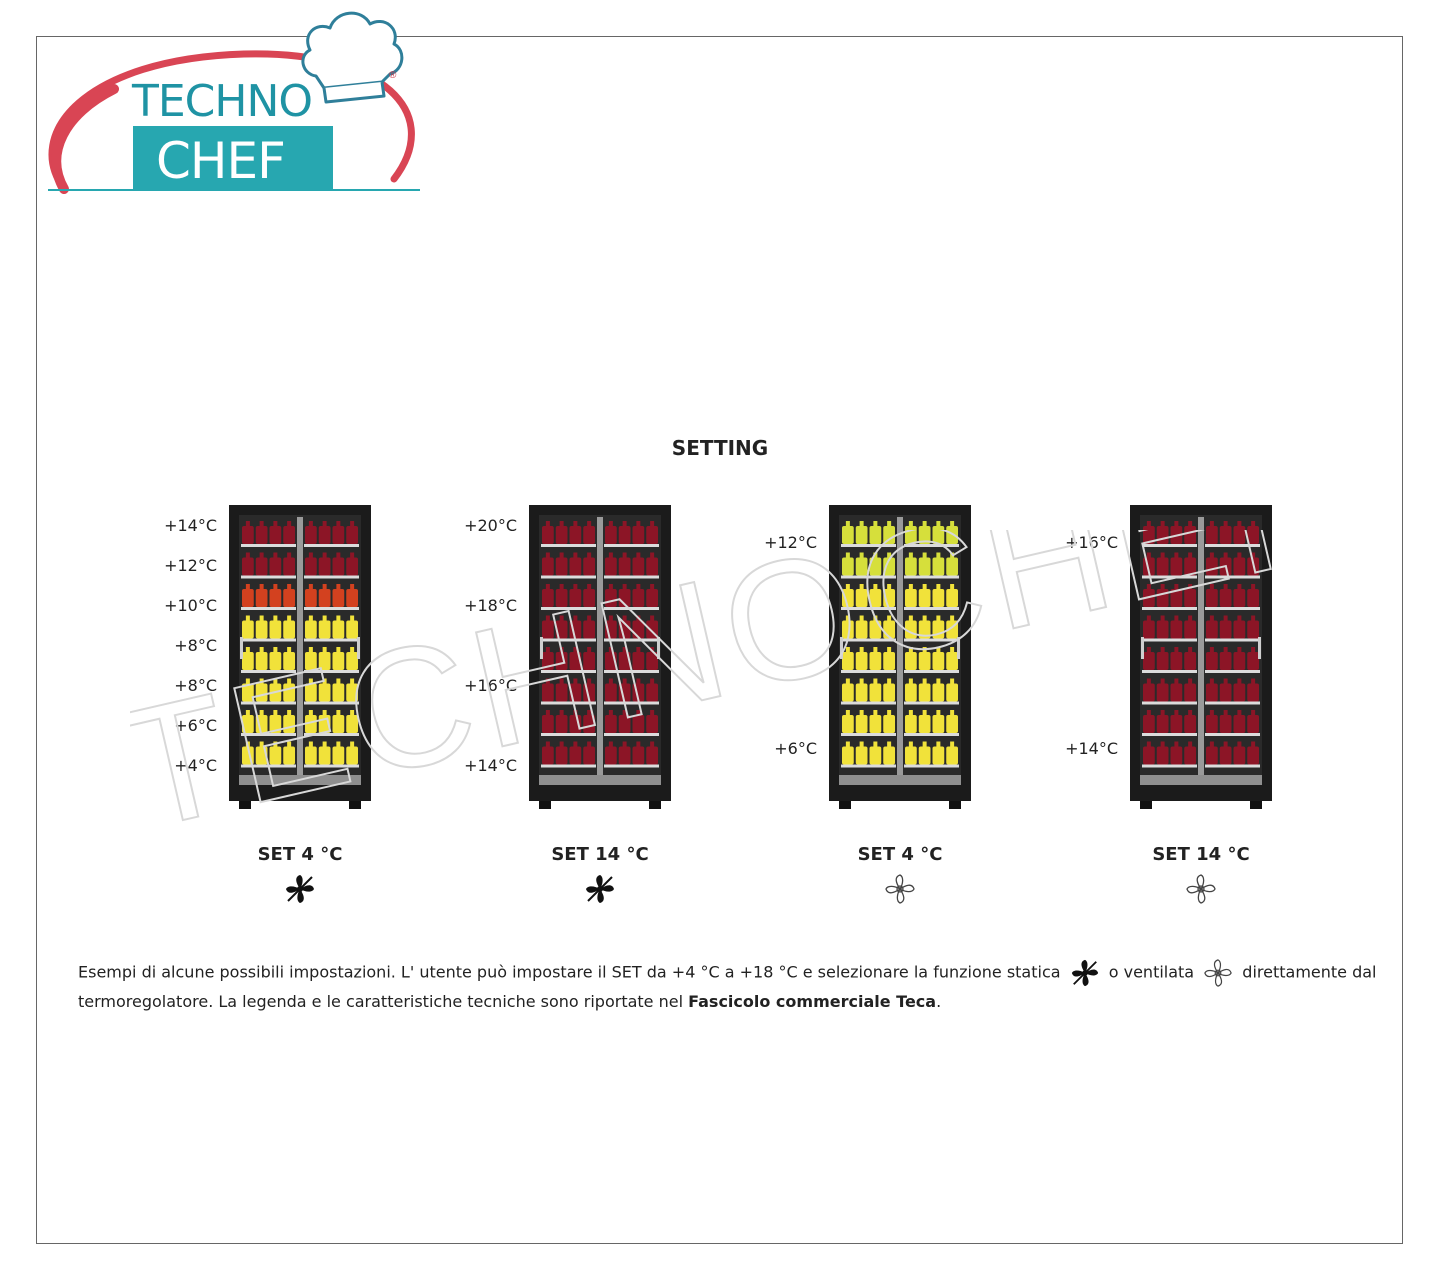  What do you see at coordinates (490, 685) in the screenshot?
I see `temperature-label: +16°C` at bounding box center [490, 685].